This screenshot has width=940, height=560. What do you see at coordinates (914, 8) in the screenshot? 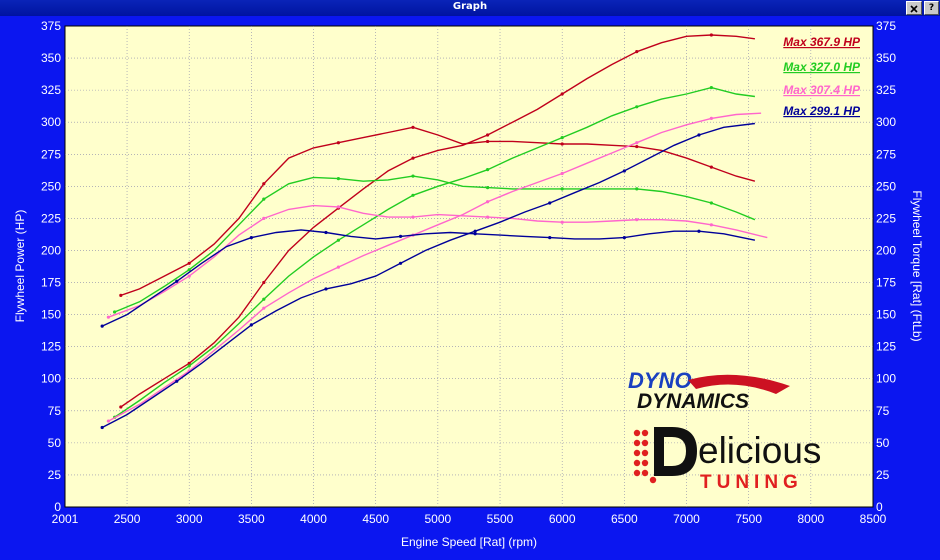
I see `close-icon` at bounding box center [914, 8].